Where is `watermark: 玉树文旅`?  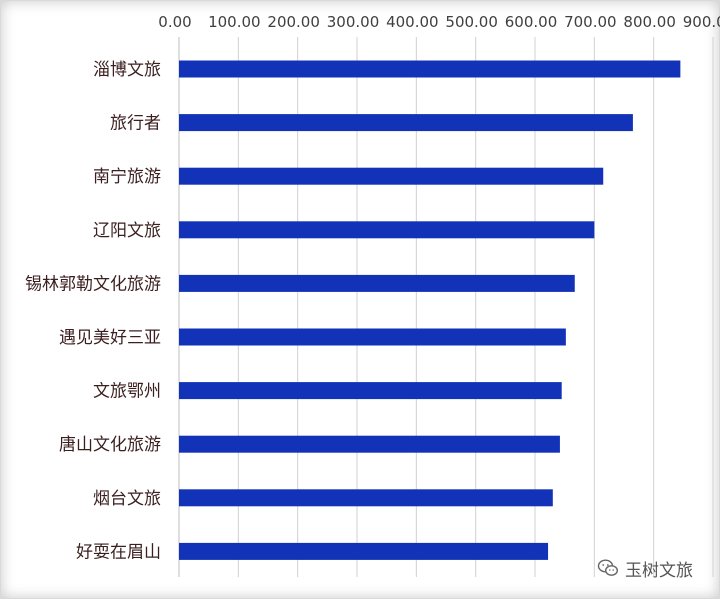 watermark: 玉树文旅 is located at coordinates (645, 568).